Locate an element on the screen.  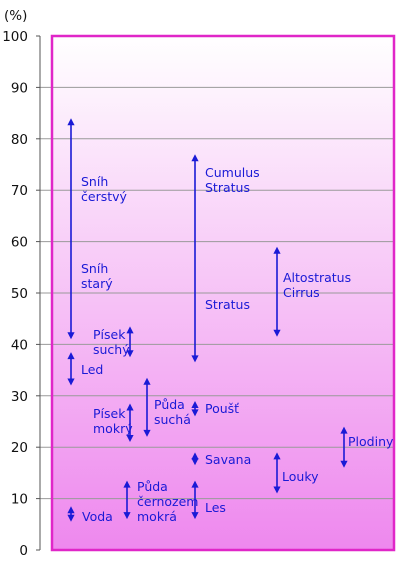
y-tick-label: 30 is located at coordinates (19, 397).